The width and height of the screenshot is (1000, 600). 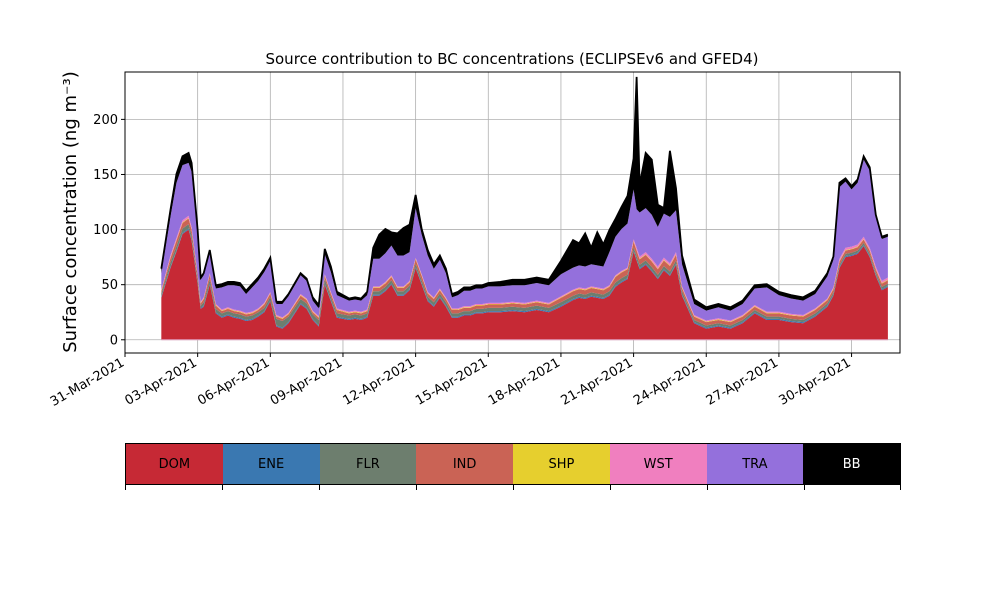 What do you see at coordinates (596, 381) in the screenshot?
I see `x-tick-label: 21-Apr-2021` at bounding box center [596, 381].